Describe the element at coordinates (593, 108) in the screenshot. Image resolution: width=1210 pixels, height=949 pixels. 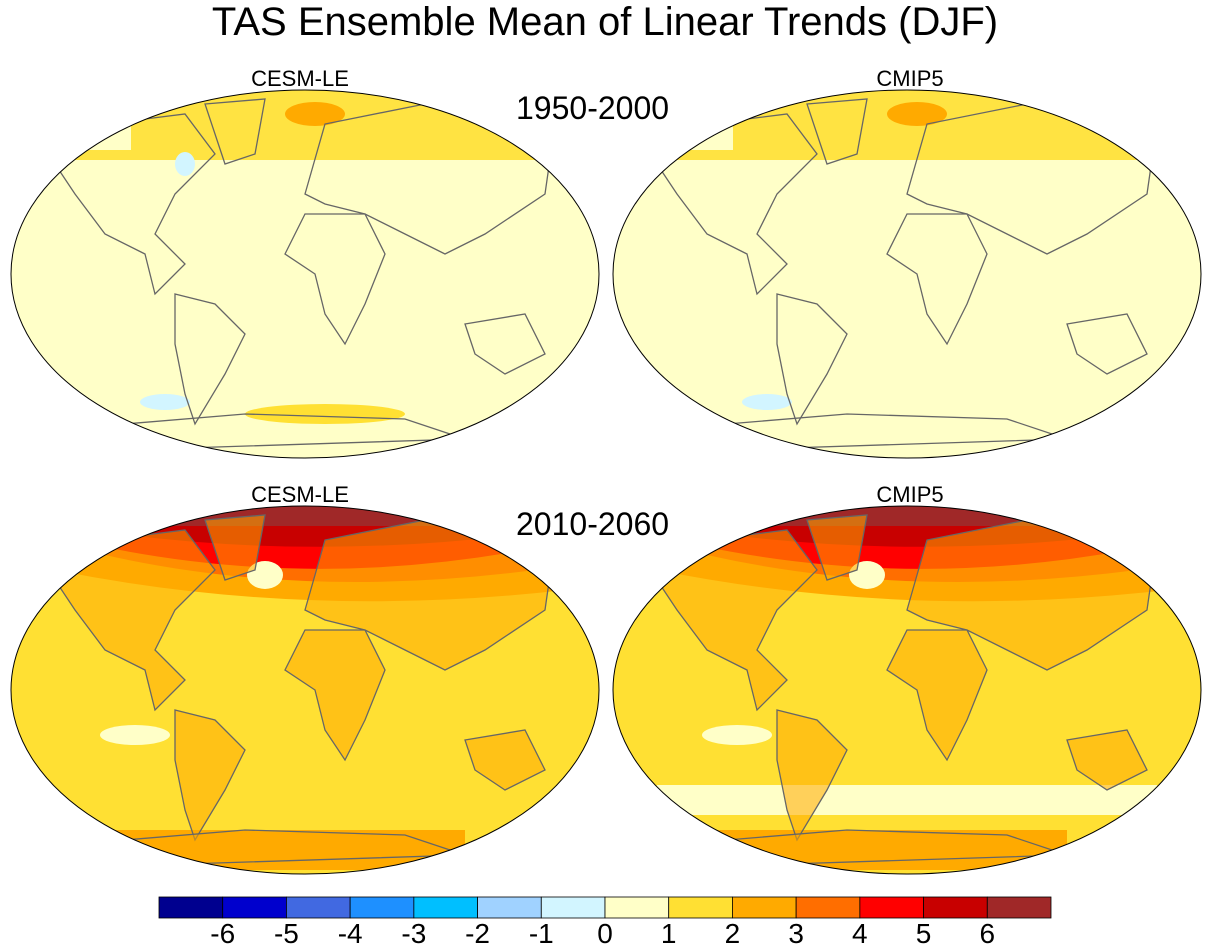
I see `period-label-1950-2000: 1950-2000` at that location.